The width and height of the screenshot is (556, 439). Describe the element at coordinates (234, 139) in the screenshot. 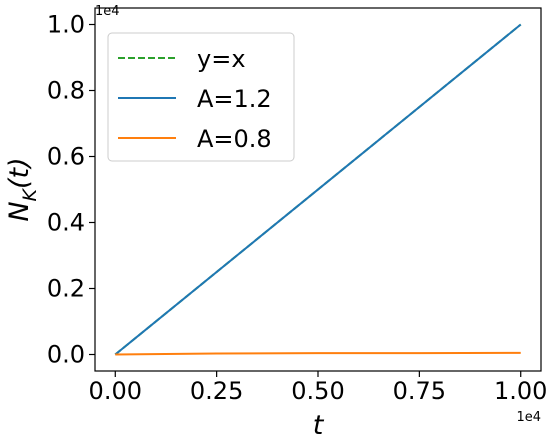

I see `legend-label: A=0.8` at that location.